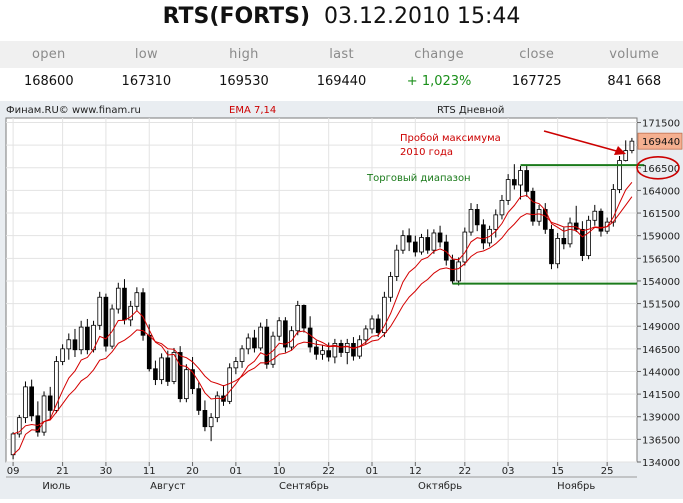 This screenshot has height=503, width=683. Describe the element at coordinates (244, 81) in the screenshot. I see `value-high: 169530` at that location.